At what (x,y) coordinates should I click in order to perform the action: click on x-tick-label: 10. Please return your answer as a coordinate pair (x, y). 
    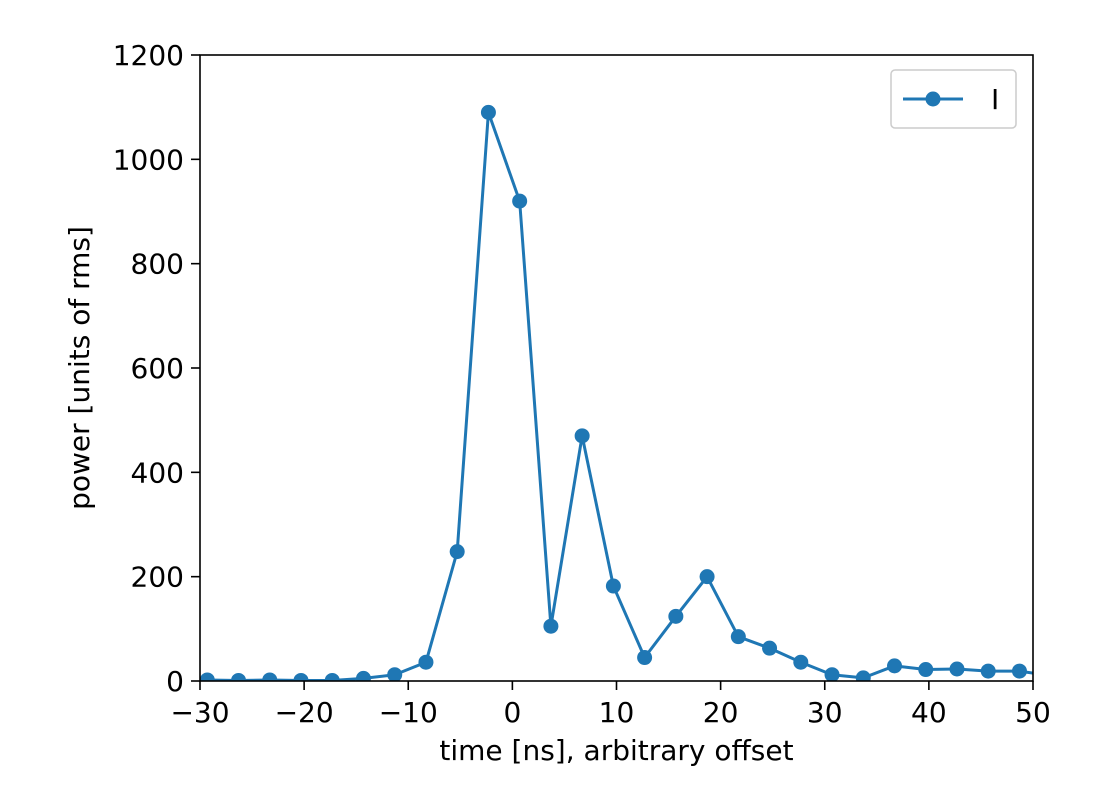
    Looking at the image, I should click on (617, 712).